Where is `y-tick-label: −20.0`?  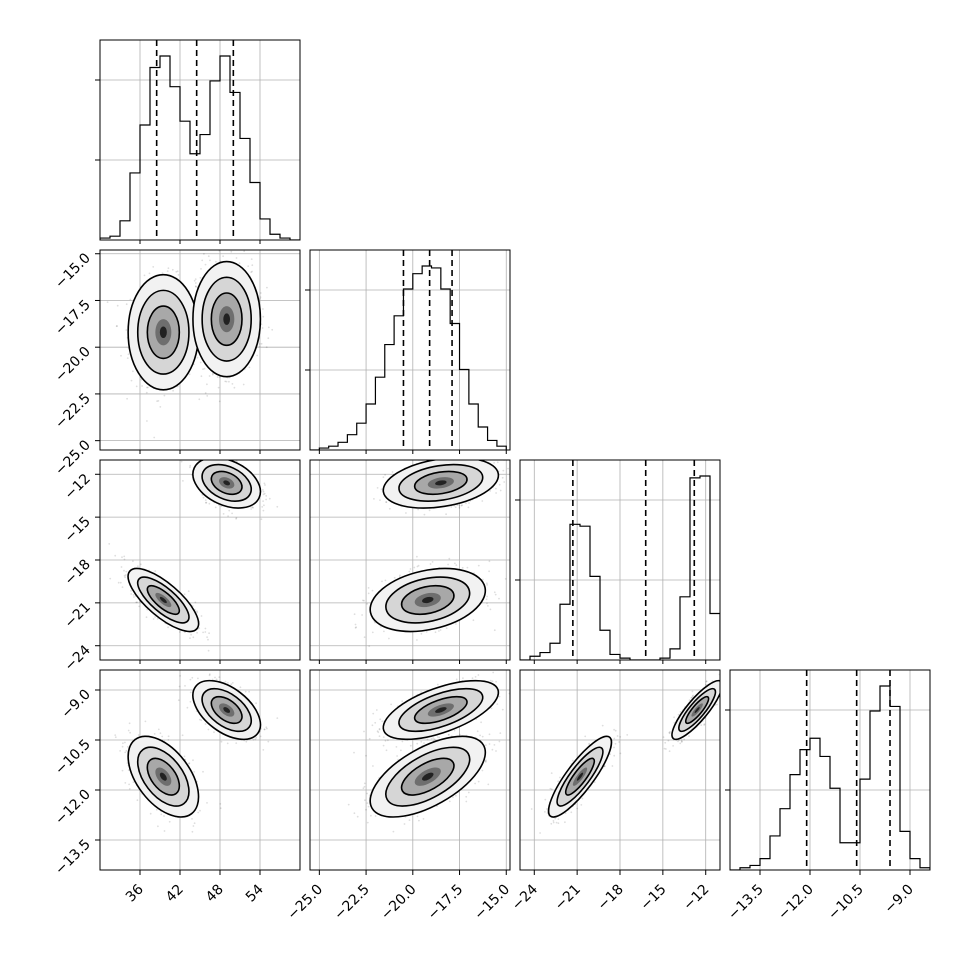
y-tick-label: −20.0 is located at coordinates (73, 365).